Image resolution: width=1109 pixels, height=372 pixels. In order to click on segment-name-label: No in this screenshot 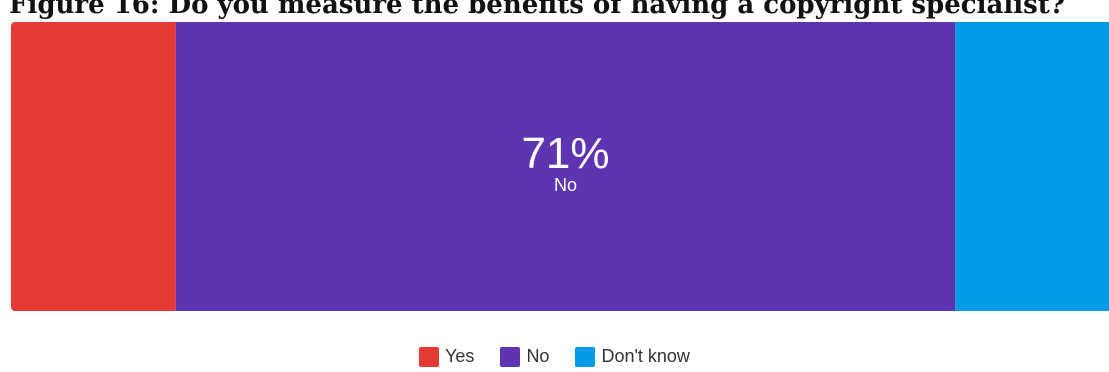, I will do `click(565, 185)`.